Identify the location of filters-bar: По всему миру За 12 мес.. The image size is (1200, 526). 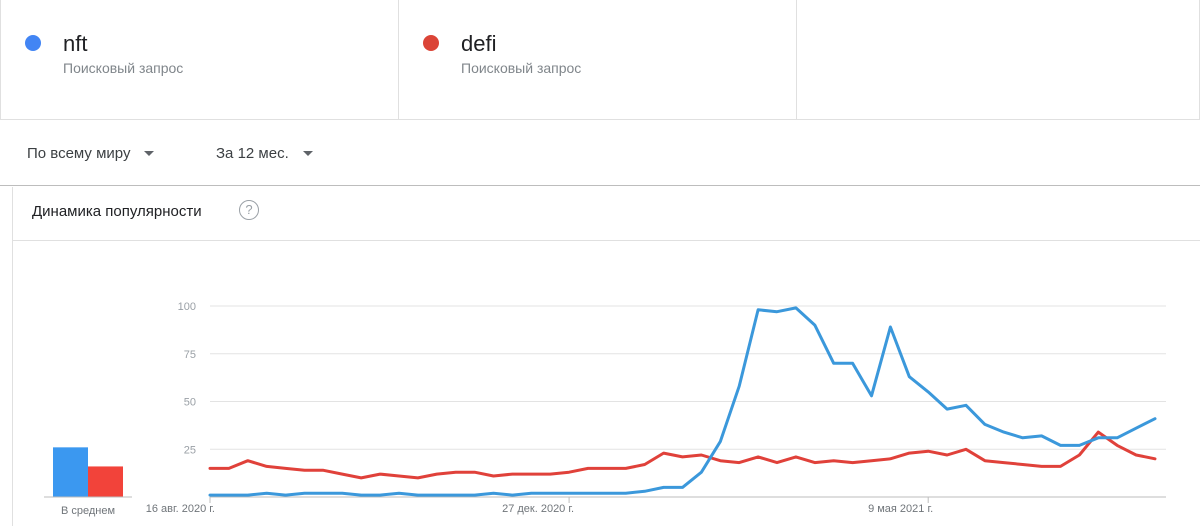
(600, 153).